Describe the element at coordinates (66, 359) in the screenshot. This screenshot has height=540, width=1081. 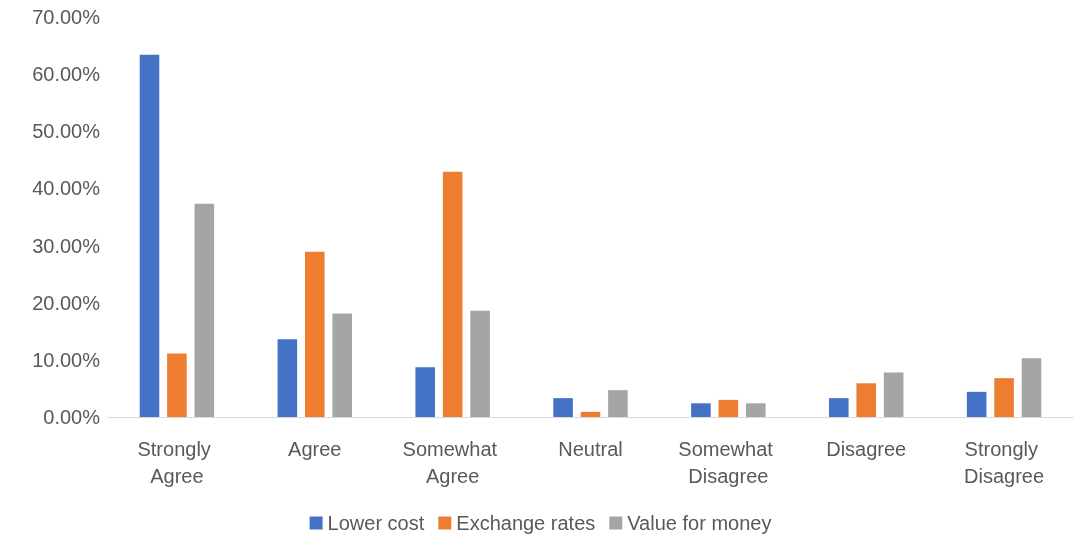
I see `y-tick-label: 10.00%` at that location.